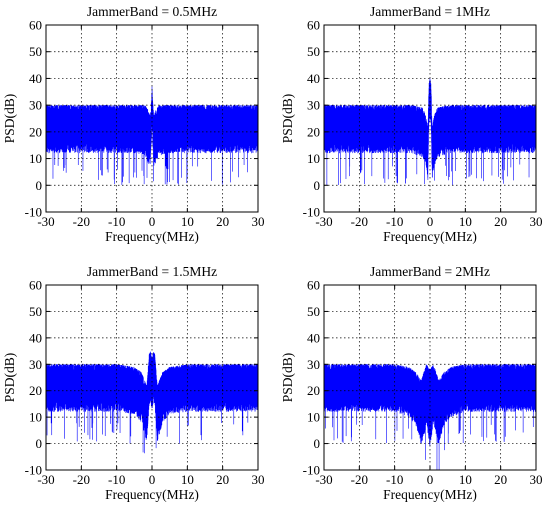  I want to click on chart-title: JammerBand = 0.5MHz, so click(152, 11).